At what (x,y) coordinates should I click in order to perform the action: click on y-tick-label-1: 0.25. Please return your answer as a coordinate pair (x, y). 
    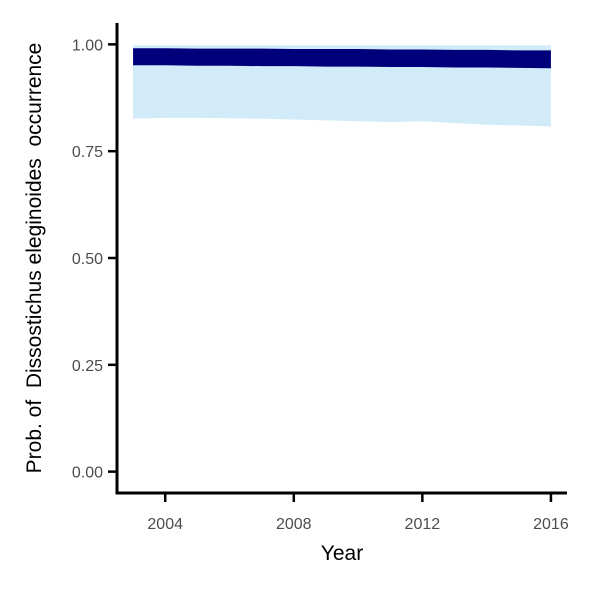
    Looking at the image, I should click on (87, 366).